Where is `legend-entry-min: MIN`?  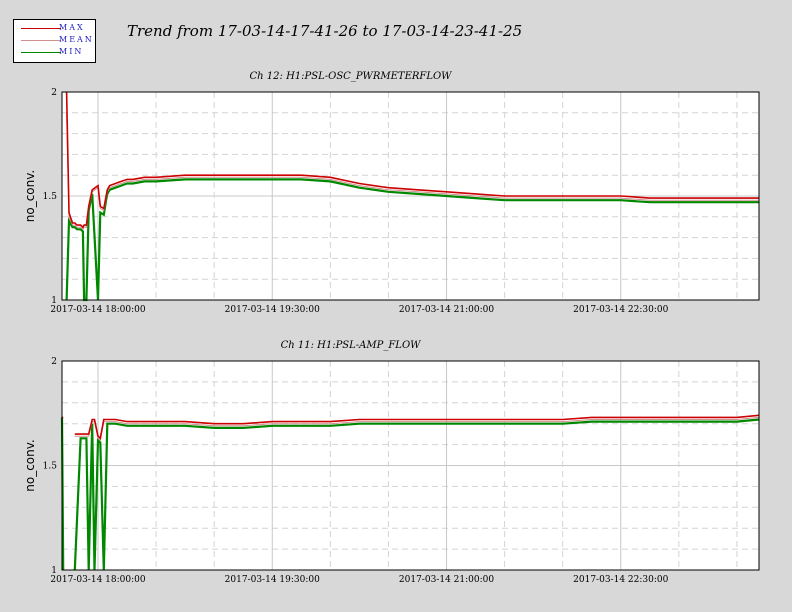
legend-entry-min: MIN is located at coordinates (54, 53).